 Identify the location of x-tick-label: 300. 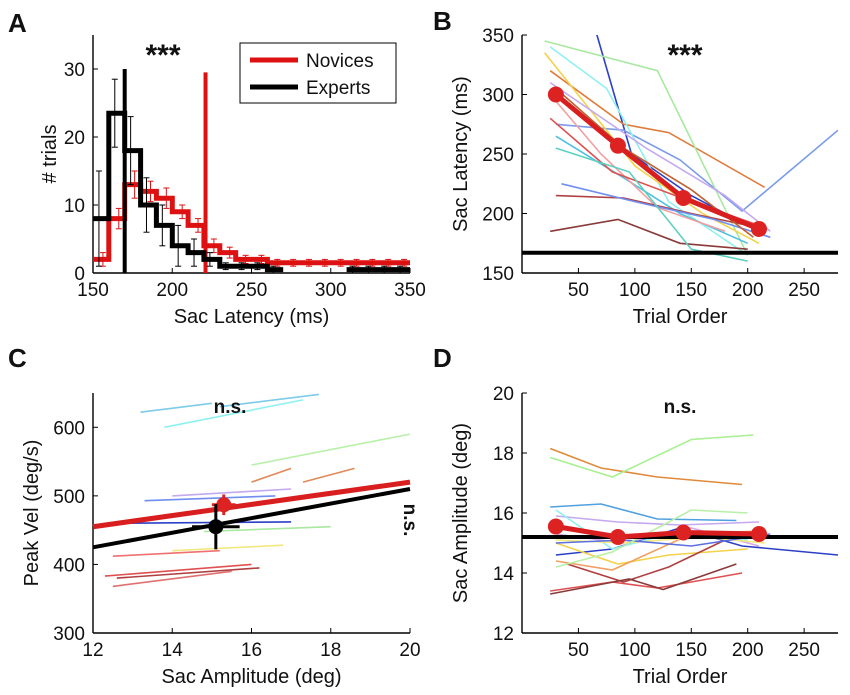
(331, 290).